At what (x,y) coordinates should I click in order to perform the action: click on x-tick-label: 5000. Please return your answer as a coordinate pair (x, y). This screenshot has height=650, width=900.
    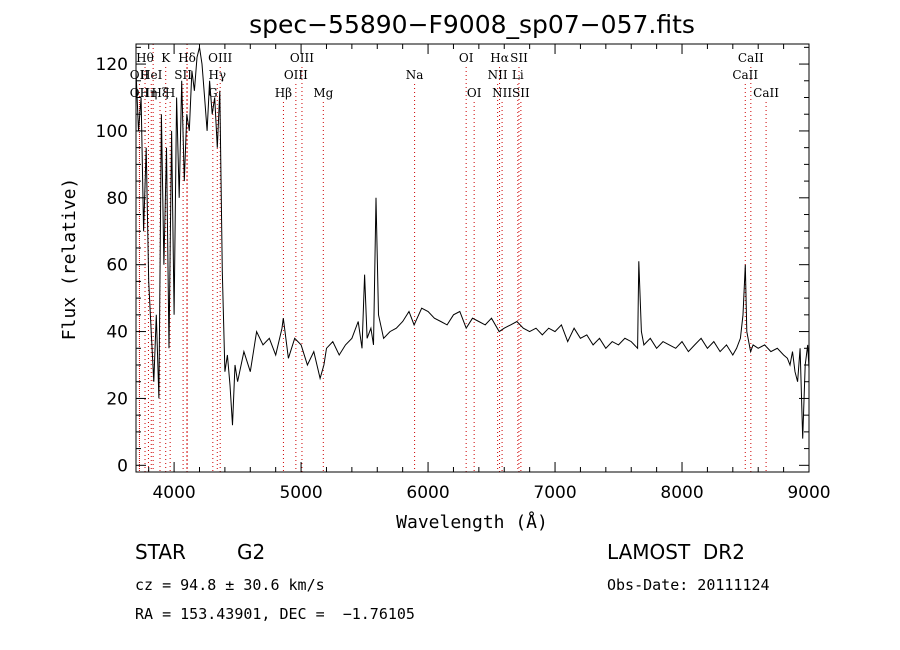
    Looking at the image, I should click on (300, 493).